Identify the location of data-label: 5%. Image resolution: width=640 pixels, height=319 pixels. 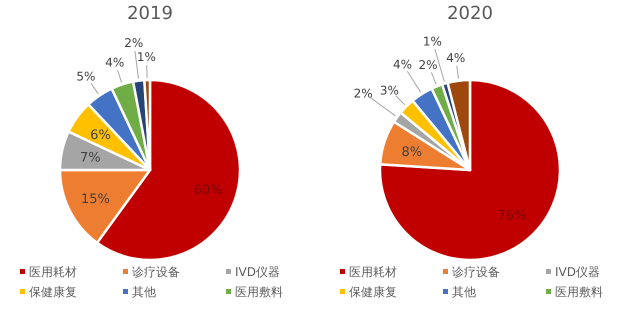
(86, 77).